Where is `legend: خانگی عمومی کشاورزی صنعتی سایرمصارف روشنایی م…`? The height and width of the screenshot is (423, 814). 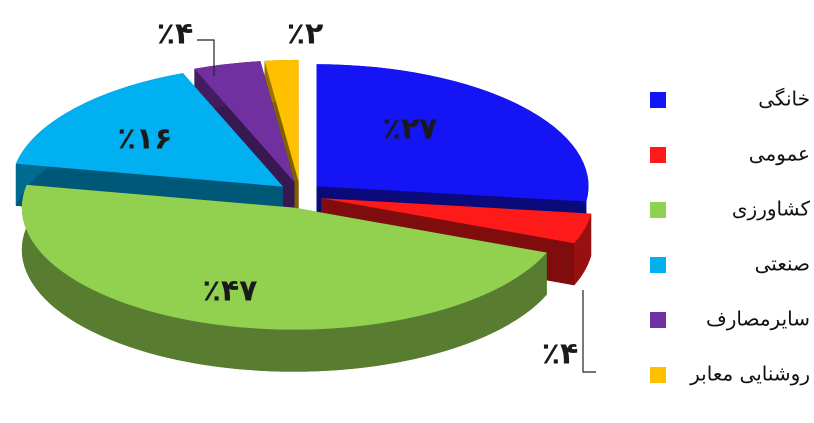
legend: خانگی عمومی کشاورزی صنعتی سایرمصارف روشنایی م… is located at coordinates (730, 236).